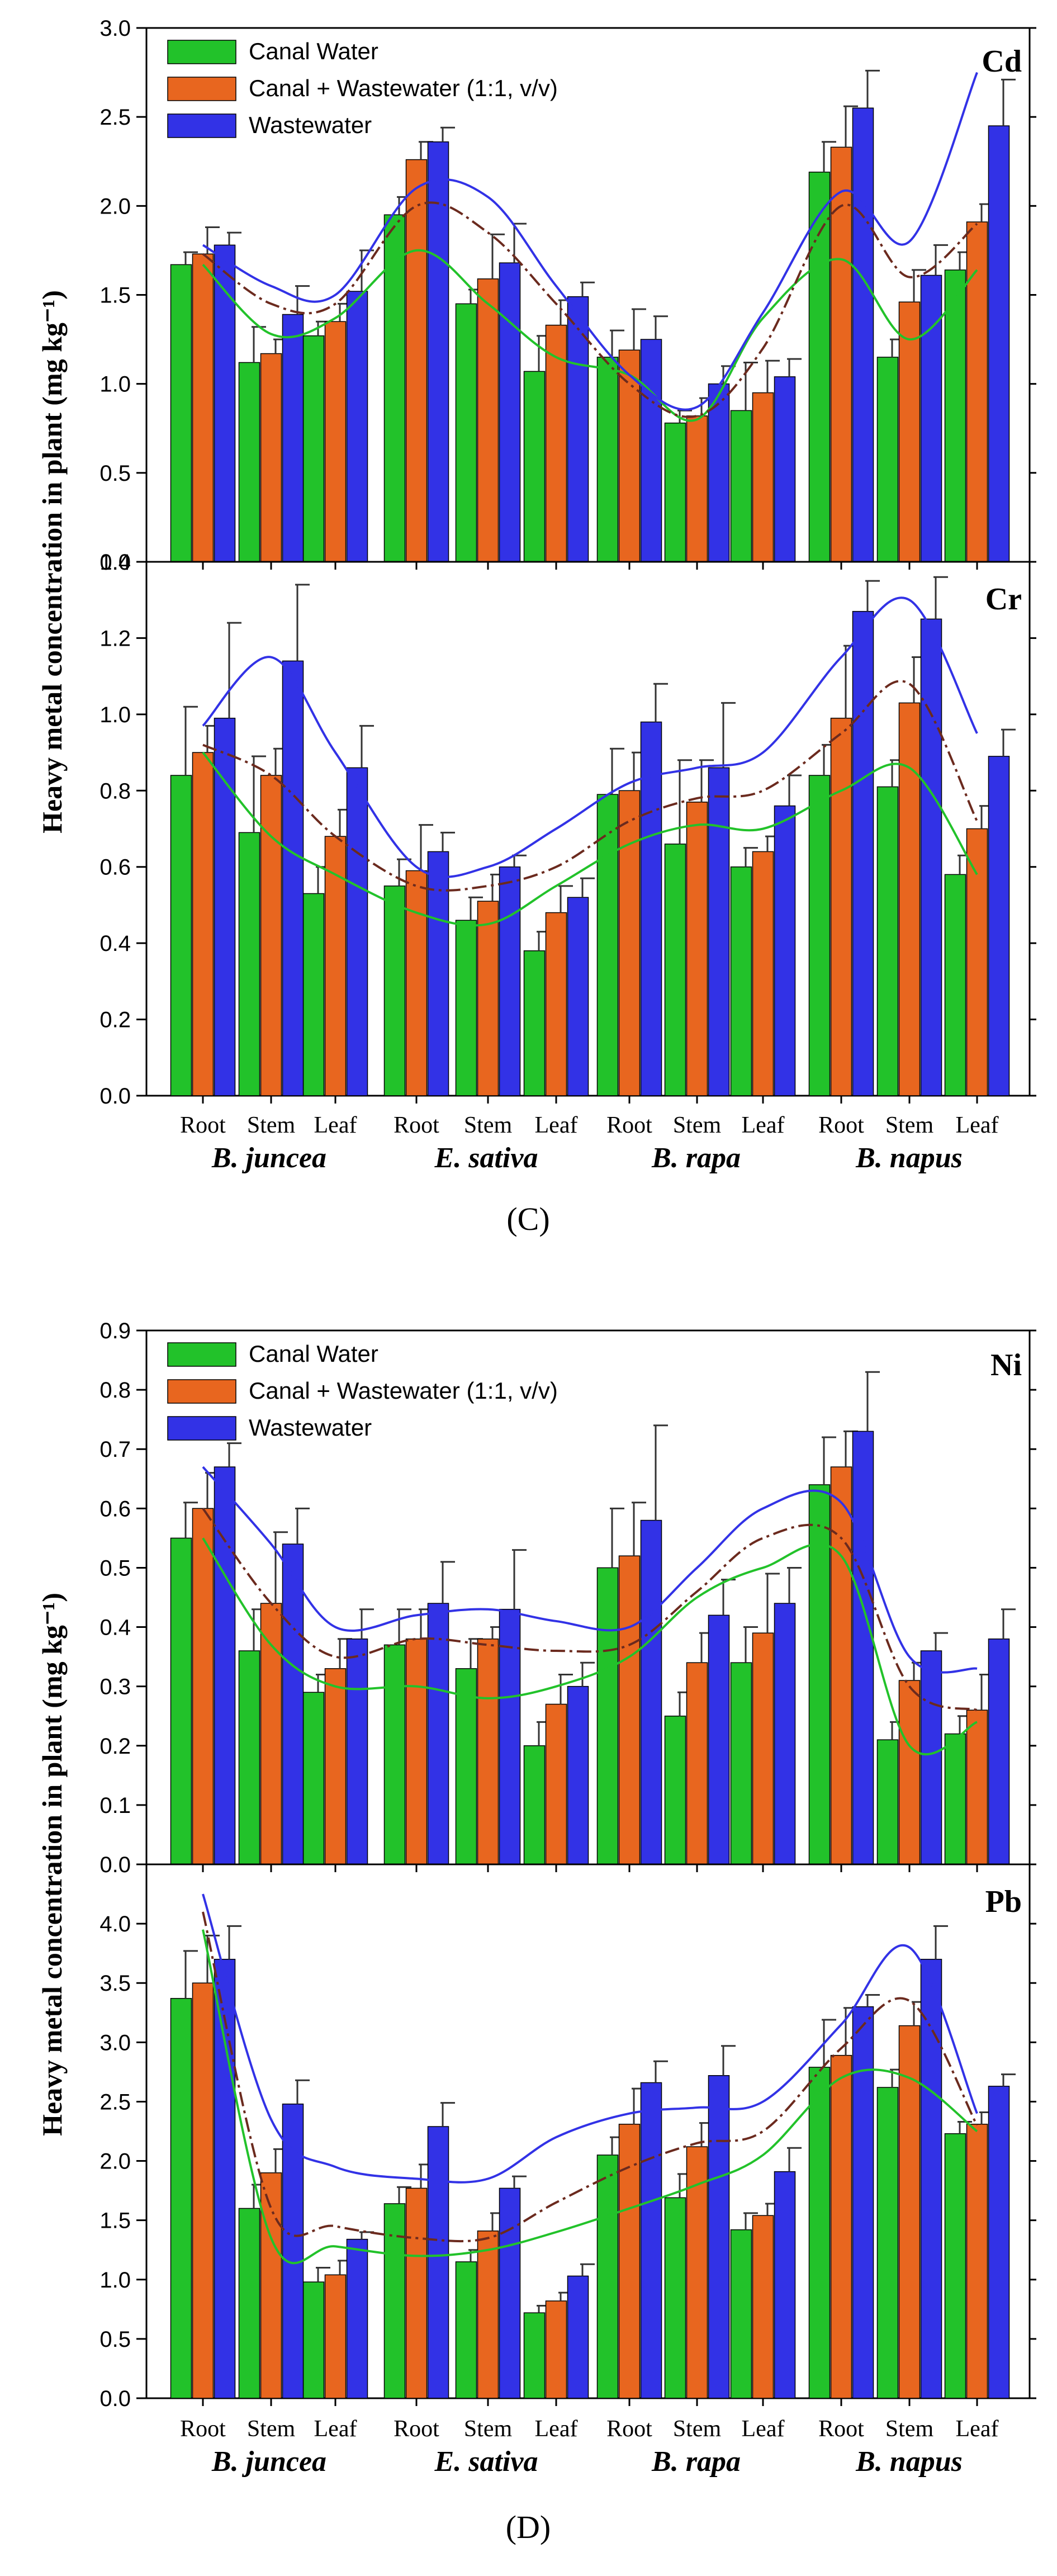  Describe the element at coordinates (115, 1449) in the screenshot. I see `ni-y-tick-label: 0.7` at that location.